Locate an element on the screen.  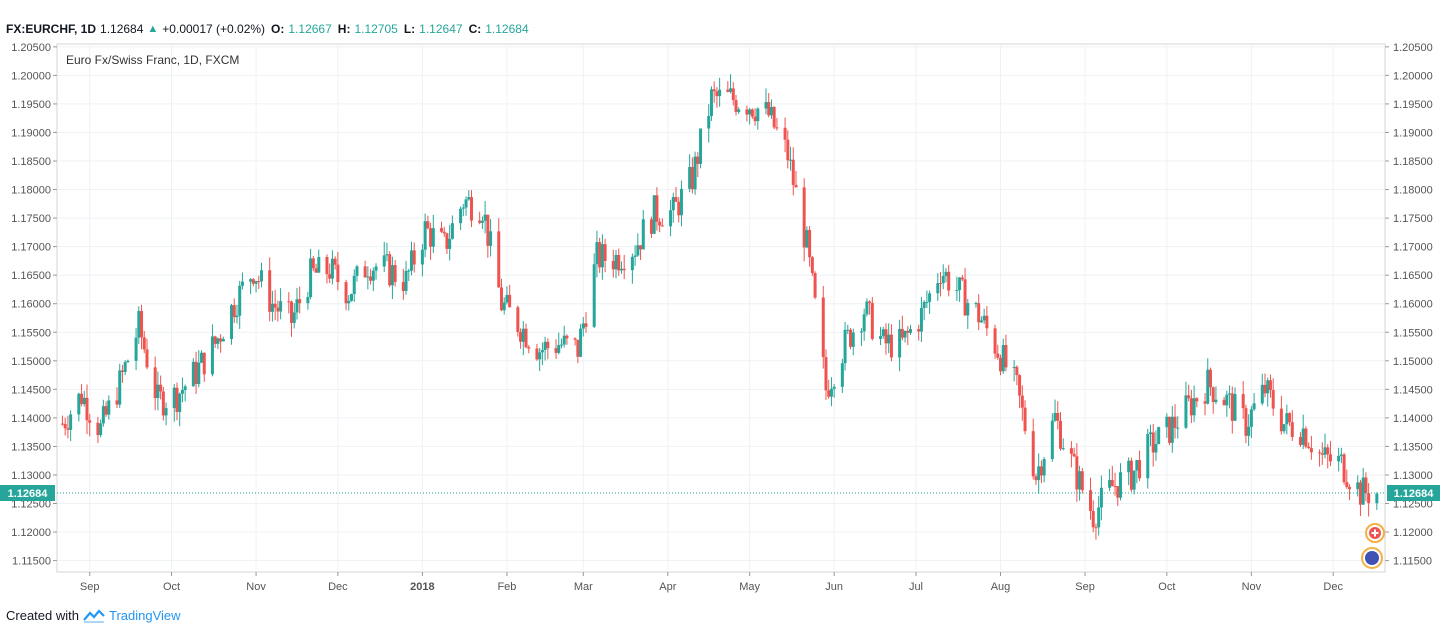
y-tick-label-right: 1.14000 is located at coordinates (1413, 419).